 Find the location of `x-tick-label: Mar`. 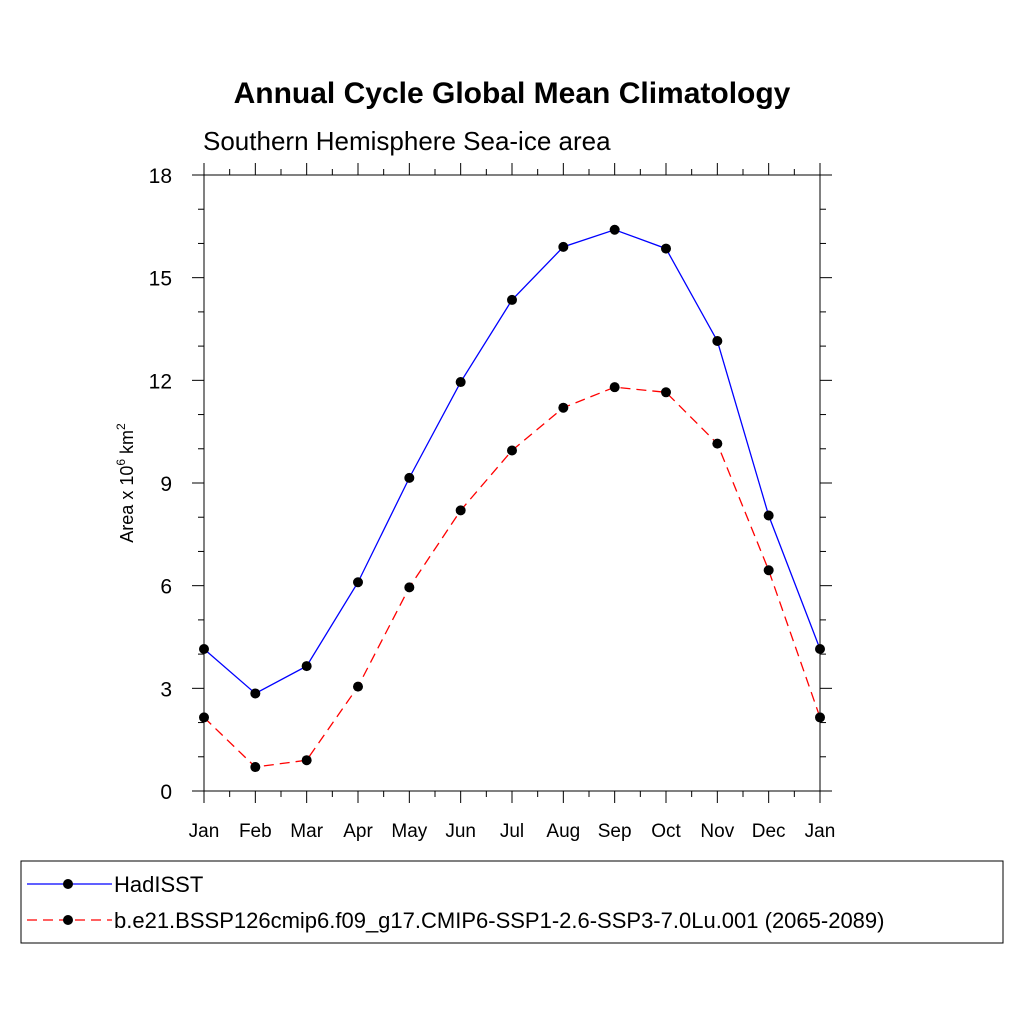

x-tick-label: Mar is located at coordinates (306, 831).